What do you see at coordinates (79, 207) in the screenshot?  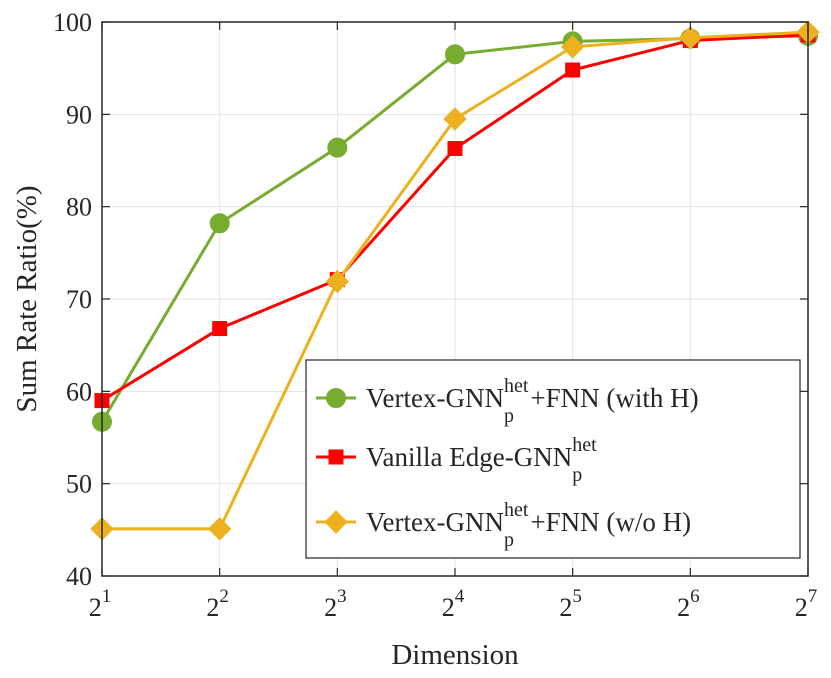 I see `y-tick-label: 80` at bounding box center [79, 207].